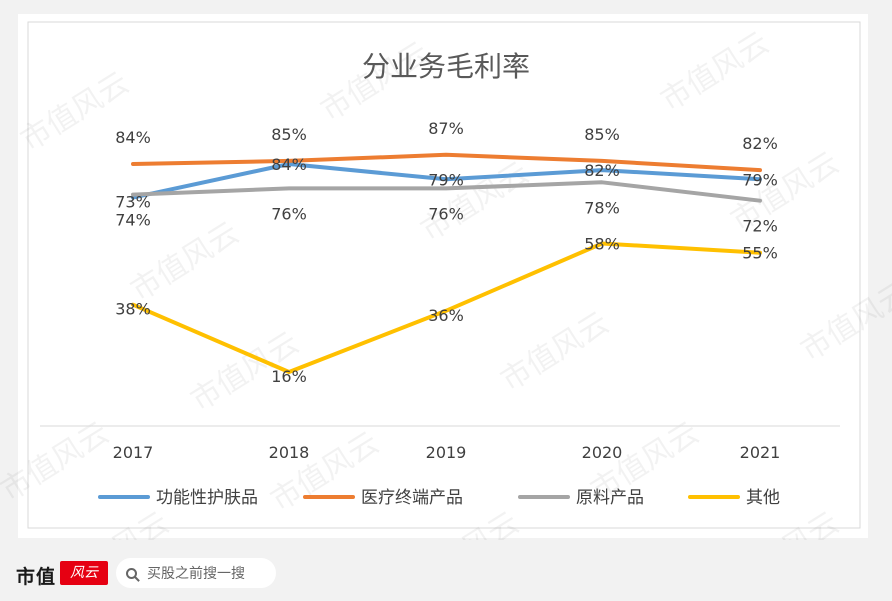 The image size is (892, 601). What do you see at coordinates (133, 309) in the screenshot?
I see `data-label: 38%` at bounding box center [133, 309].